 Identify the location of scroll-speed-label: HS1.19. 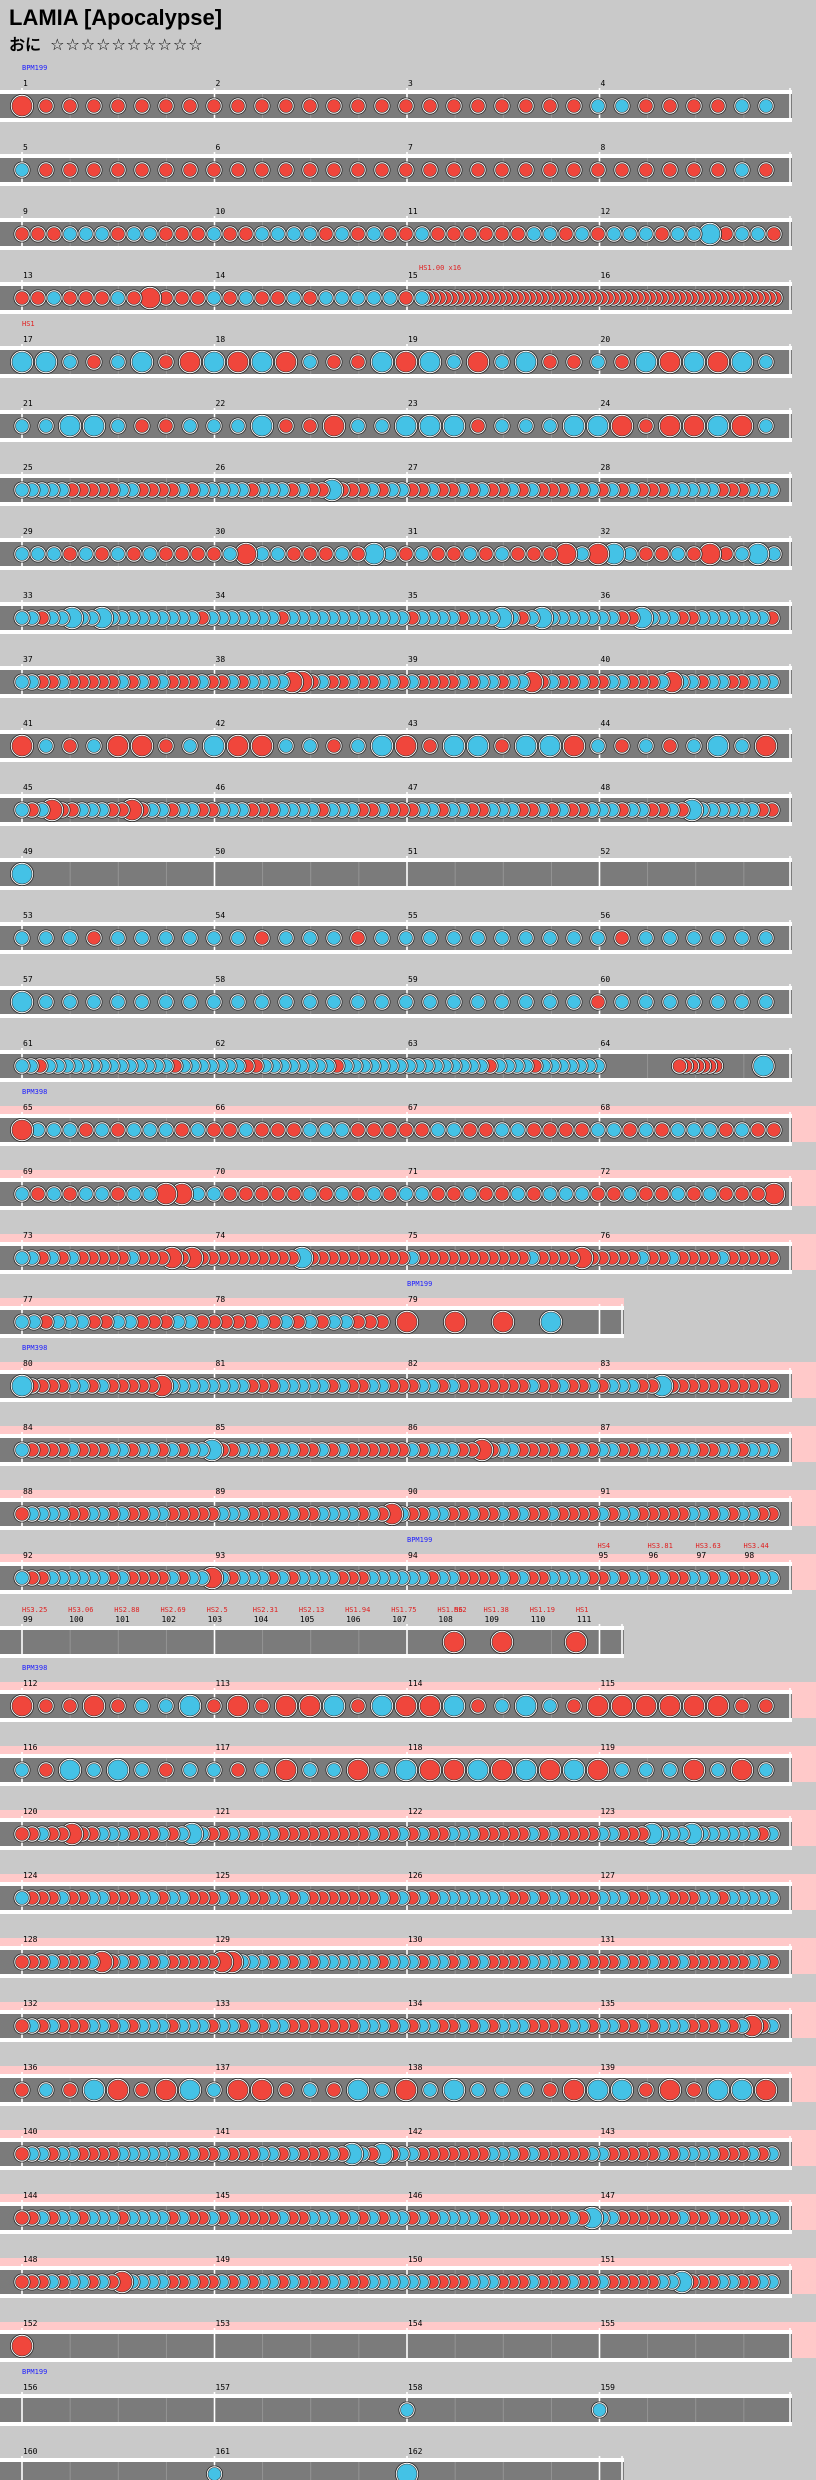
(542, 1610).